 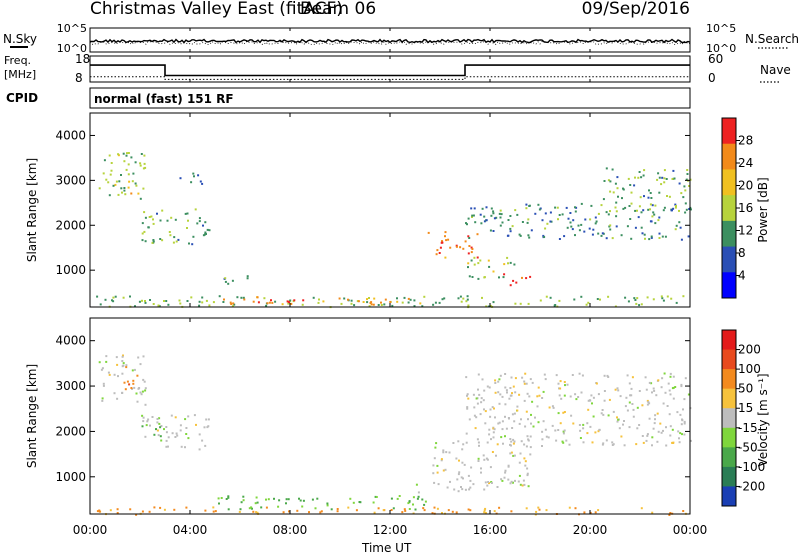 What do you see at coordinates (79, 78) in the screenshot?
I see `freq-left-tick-bottom: 8` at bounding box center [79, 78].